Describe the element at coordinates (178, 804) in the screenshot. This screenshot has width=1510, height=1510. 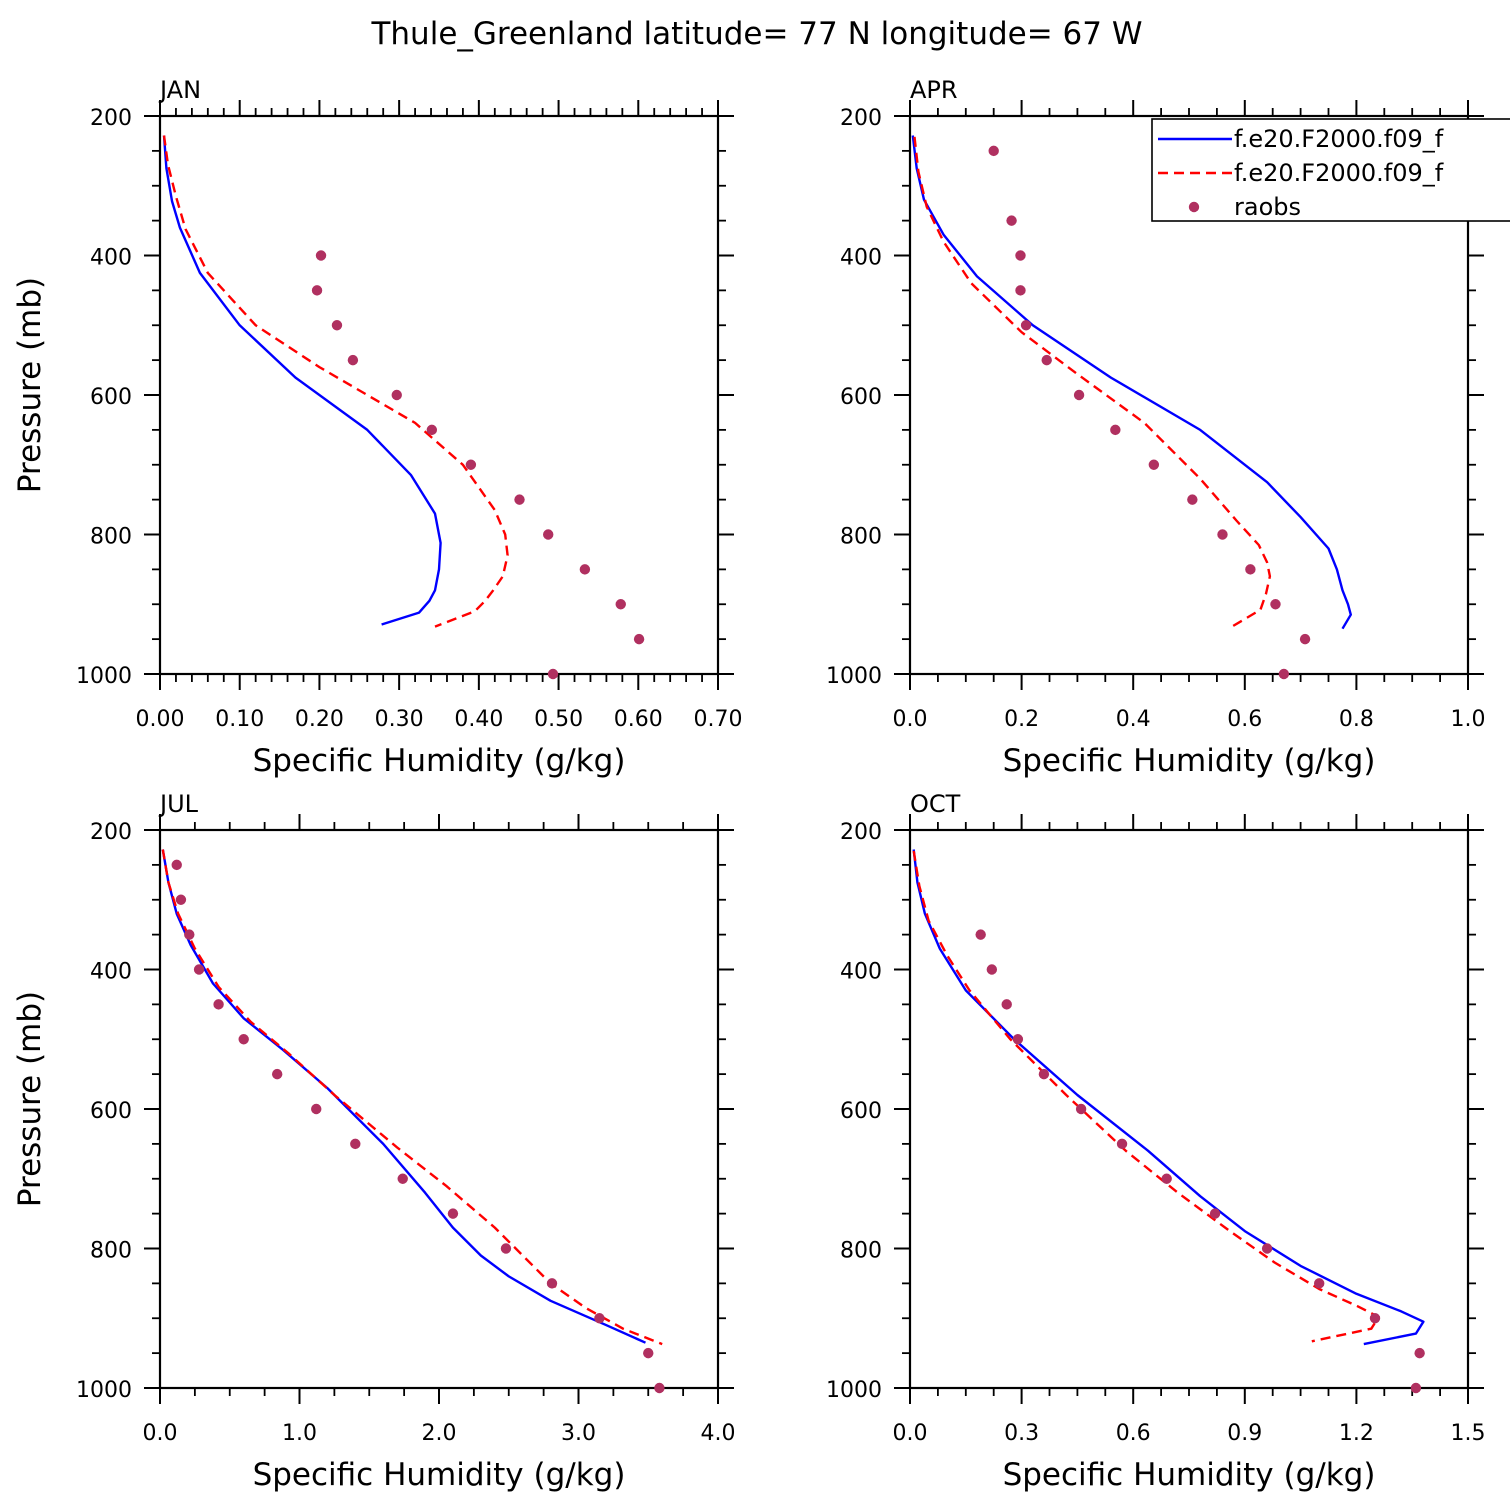
I see `panel-title: JUL` at that location.